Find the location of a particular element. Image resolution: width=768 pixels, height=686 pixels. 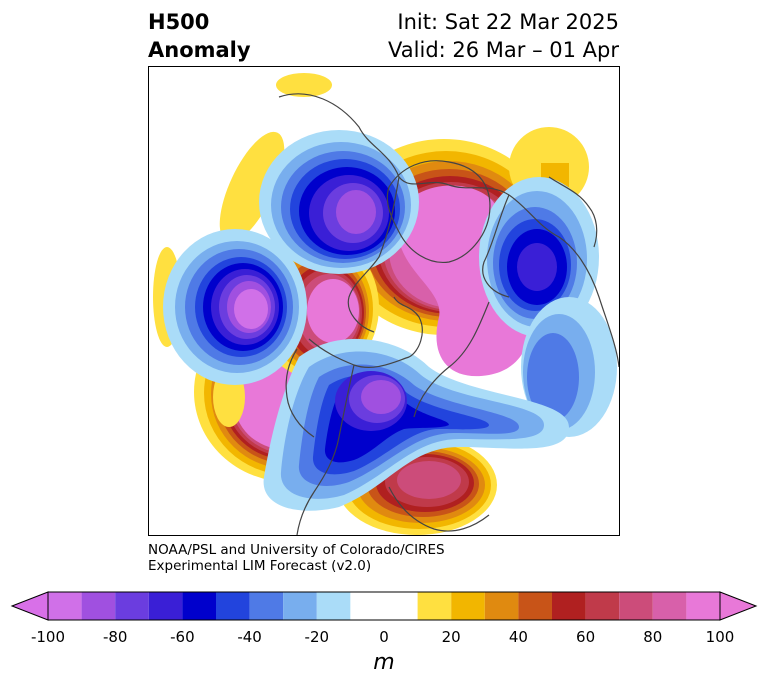

colorbar is located at coordinates (384, 606).